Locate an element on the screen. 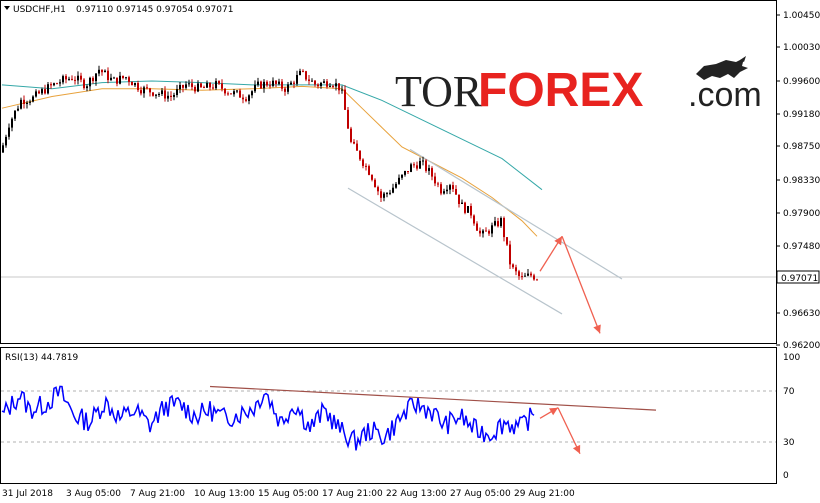 The width and height of the screenshot is (820, 503). time-tick-label: 17 Aug 21:00 is located at coordinates (352, 494).